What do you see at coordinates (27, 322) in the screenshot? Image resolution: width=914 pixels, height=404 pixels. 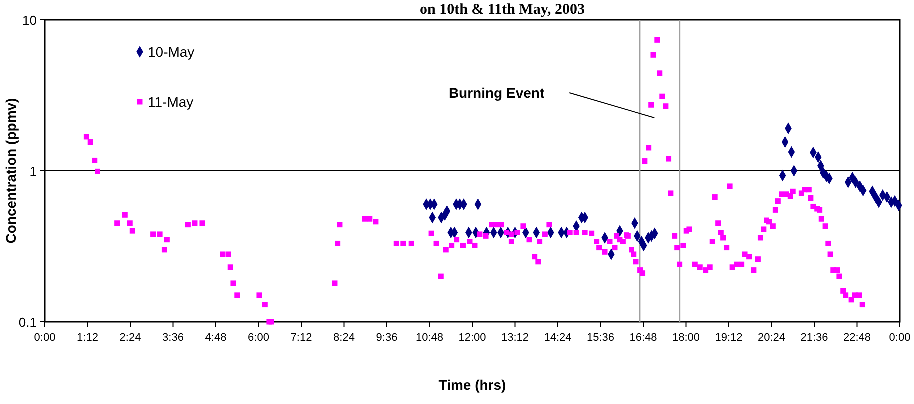 I see `y-tick-label: 0.1` at bounding box center [27, 322].